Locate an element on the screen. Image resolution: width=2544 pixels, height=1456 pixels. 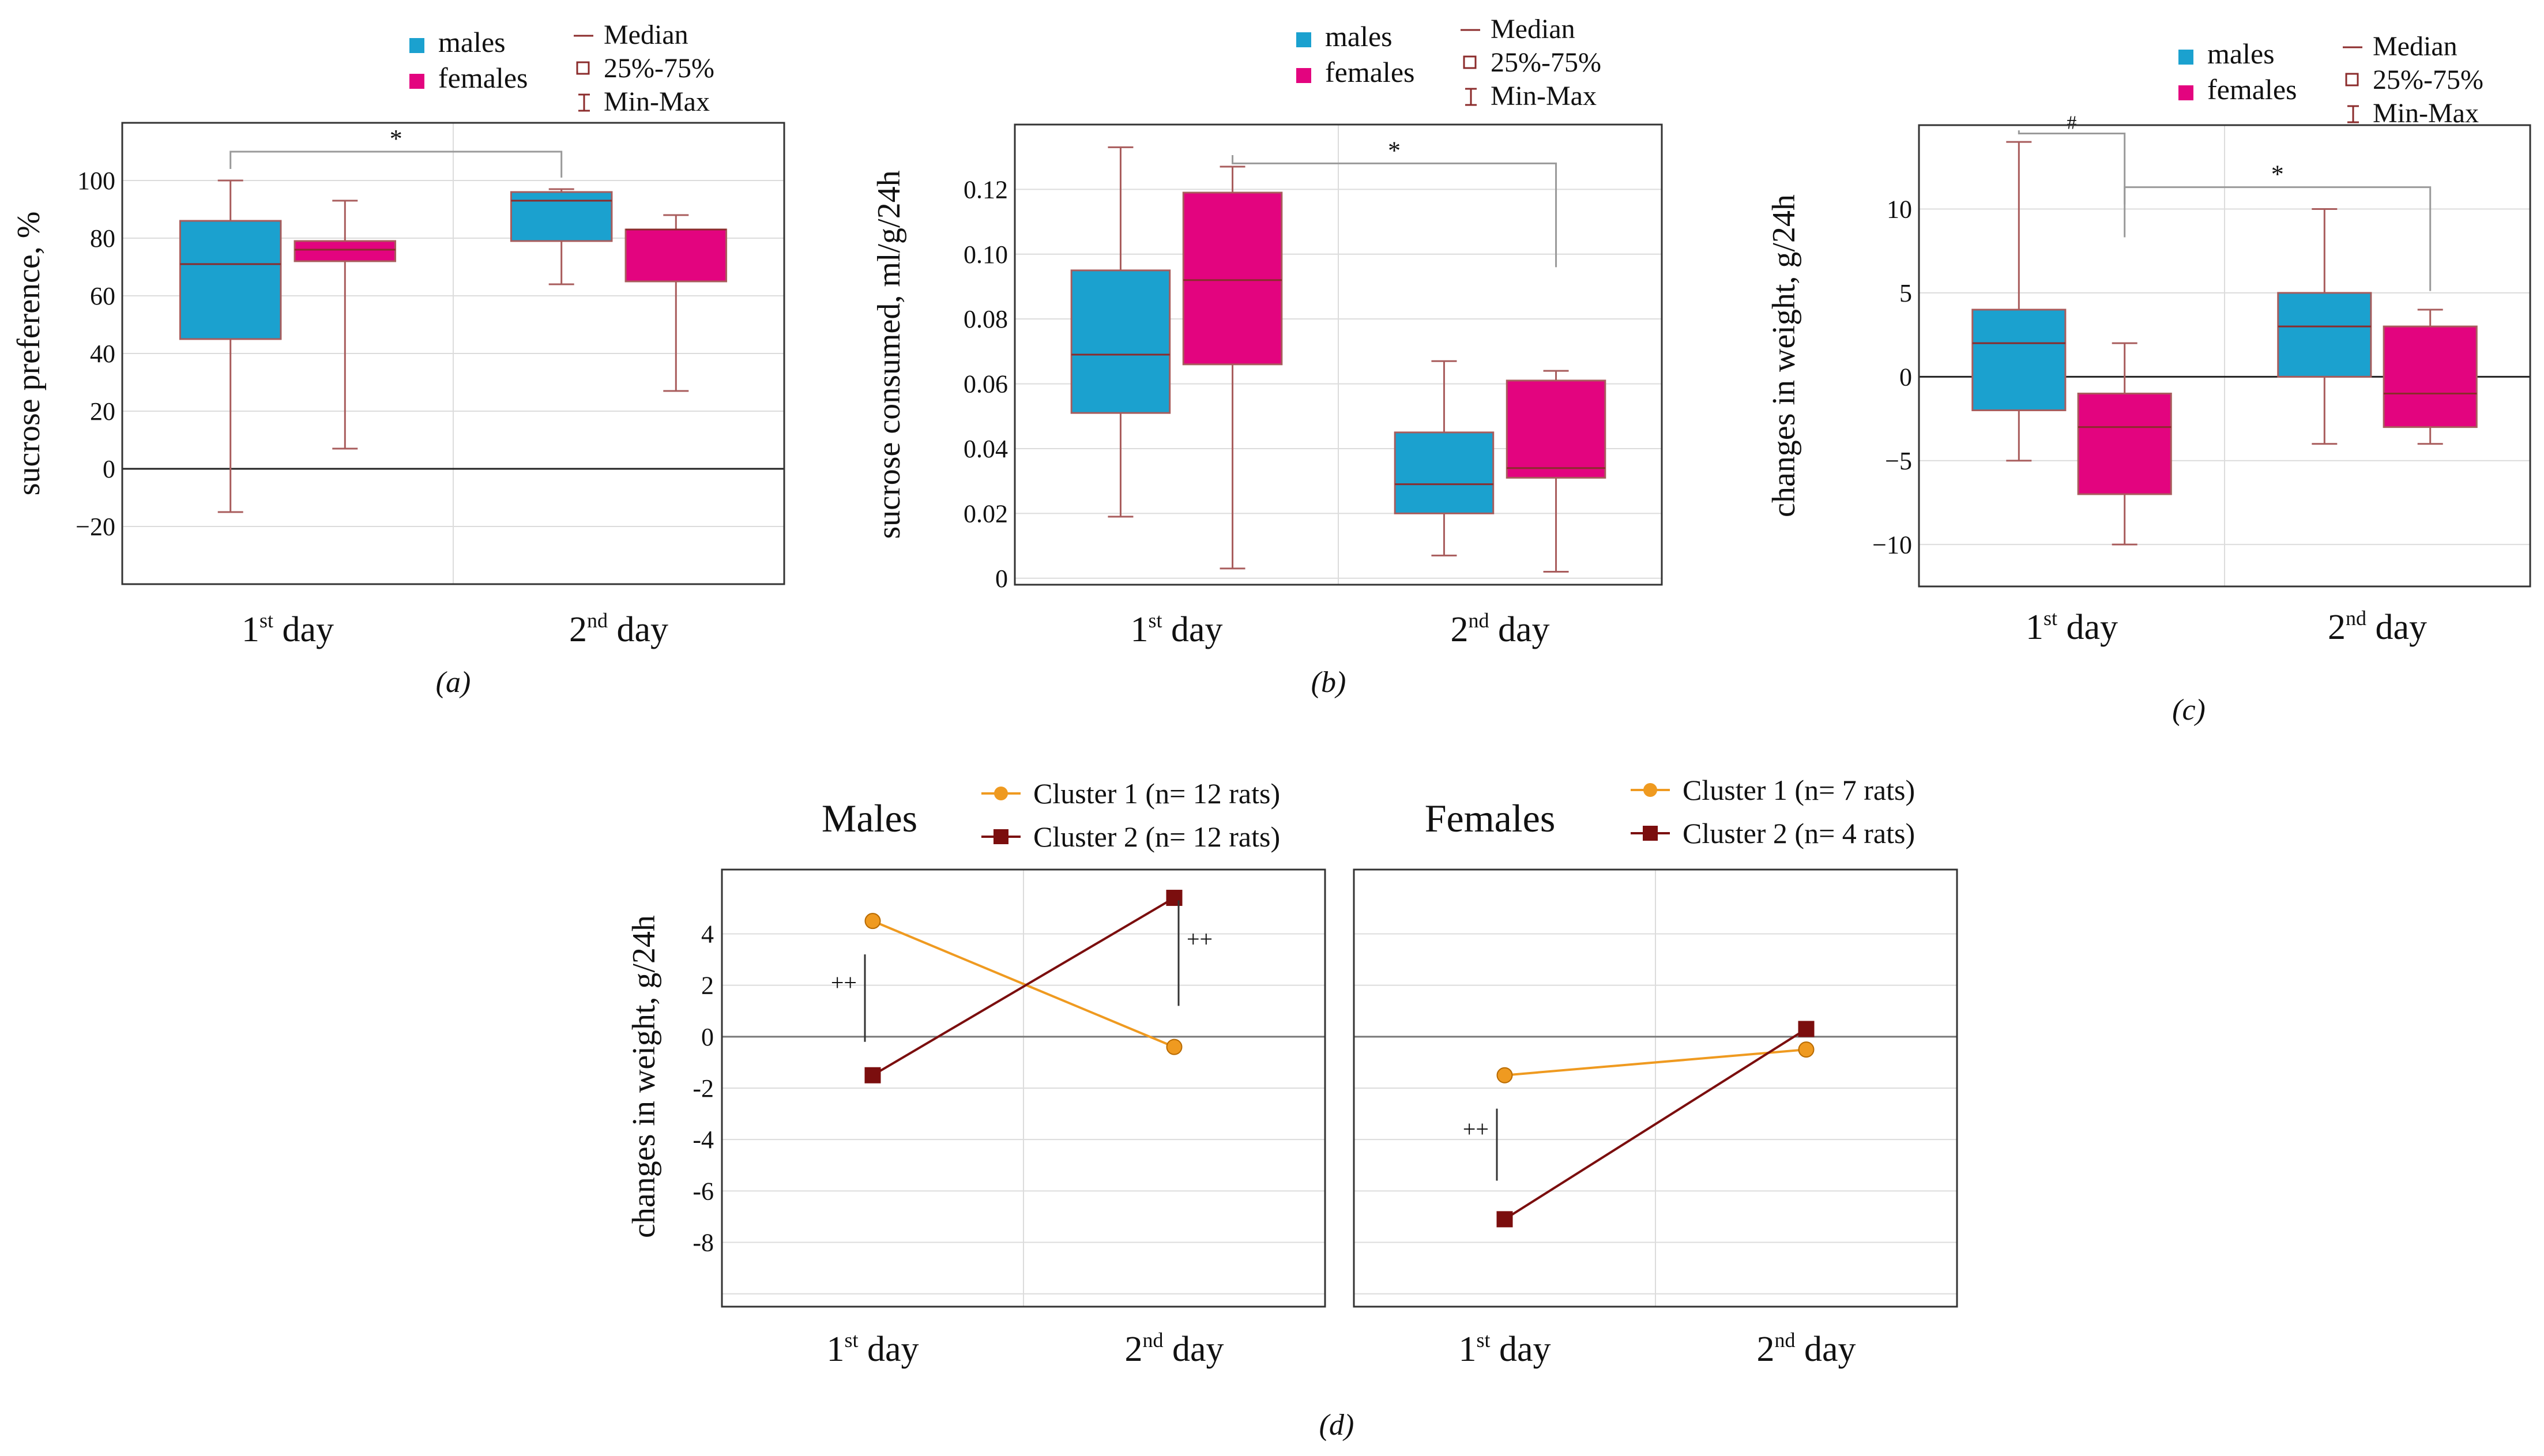
x-tick-label-b-0: 1st day is located at coordinates (1176, 629).